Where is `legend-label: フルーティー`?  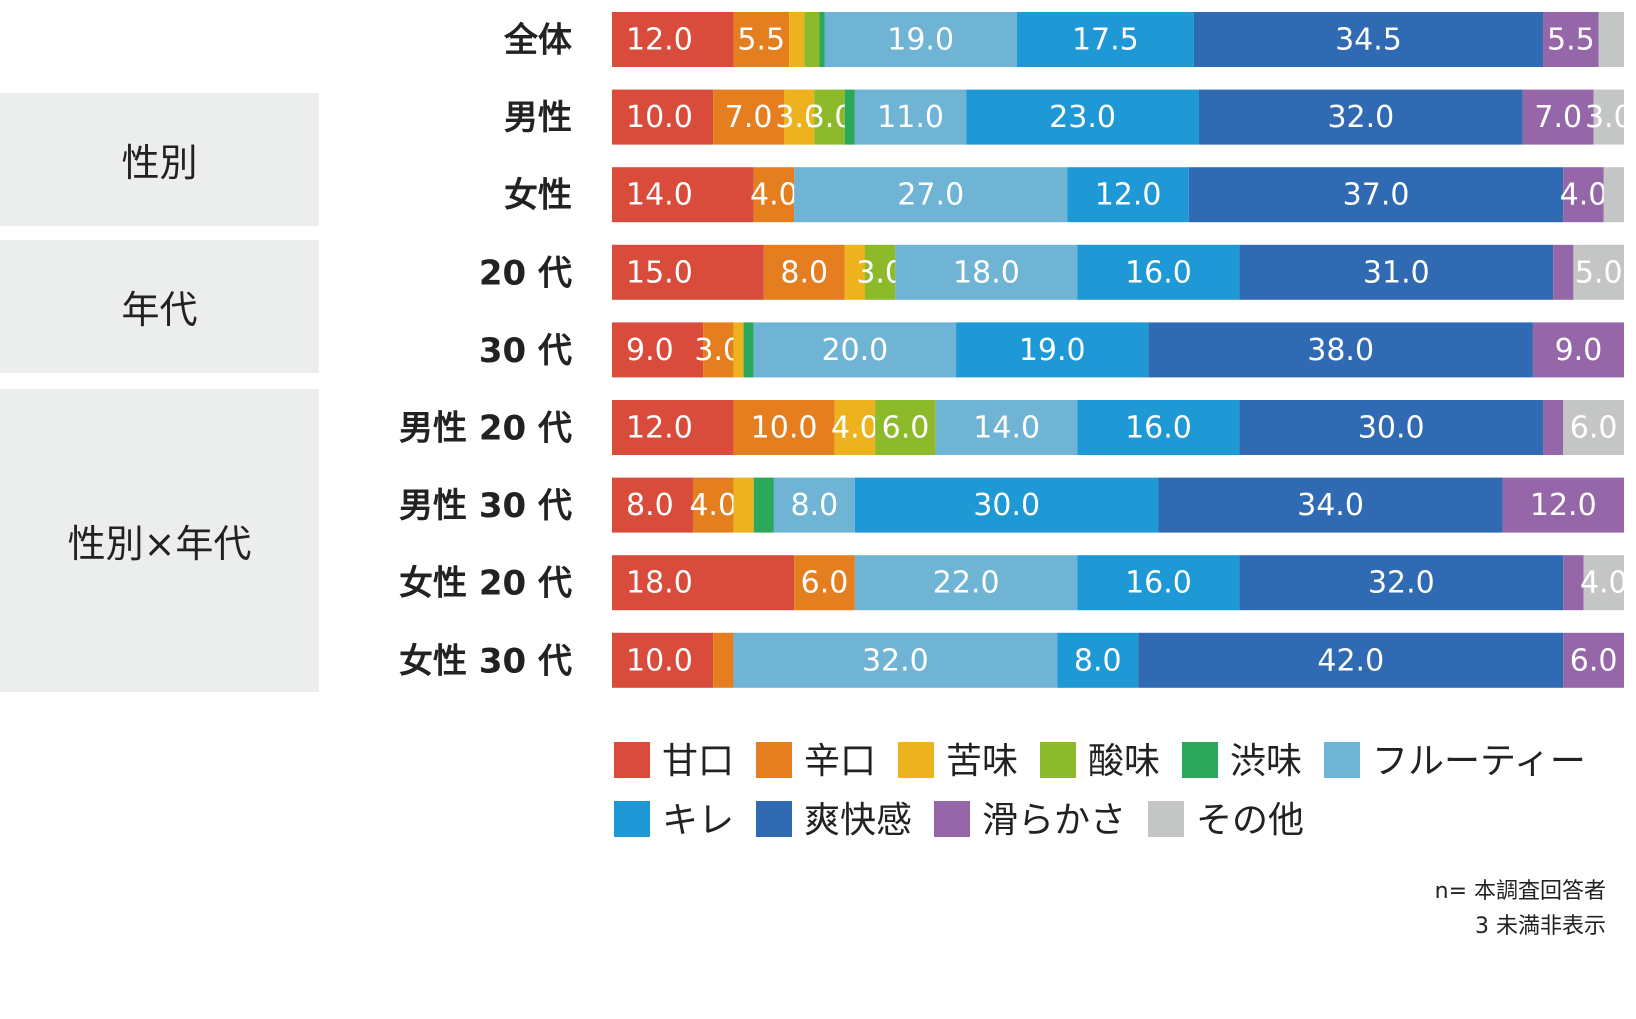
legend-label: フルーティー is located at coordinates (1479, 761).